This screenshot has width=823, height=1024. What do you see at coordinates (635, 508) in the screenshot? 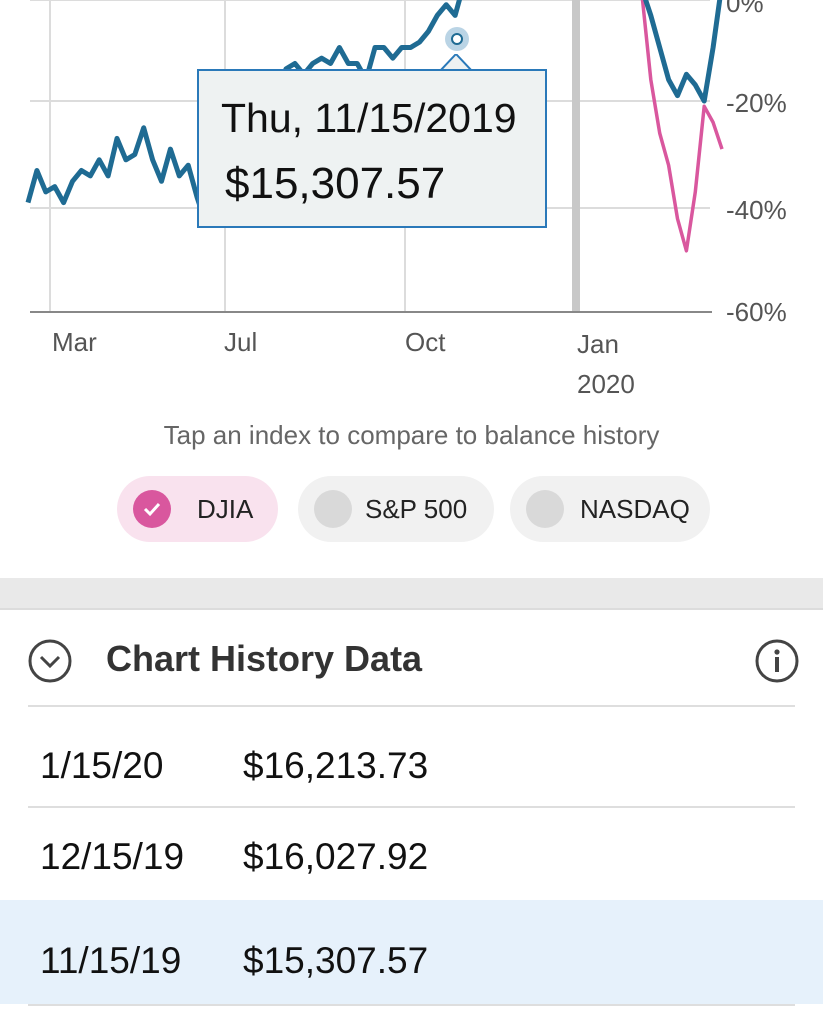
I see `index-pill-label: NASDAQ` at bounding box center [635, 508].